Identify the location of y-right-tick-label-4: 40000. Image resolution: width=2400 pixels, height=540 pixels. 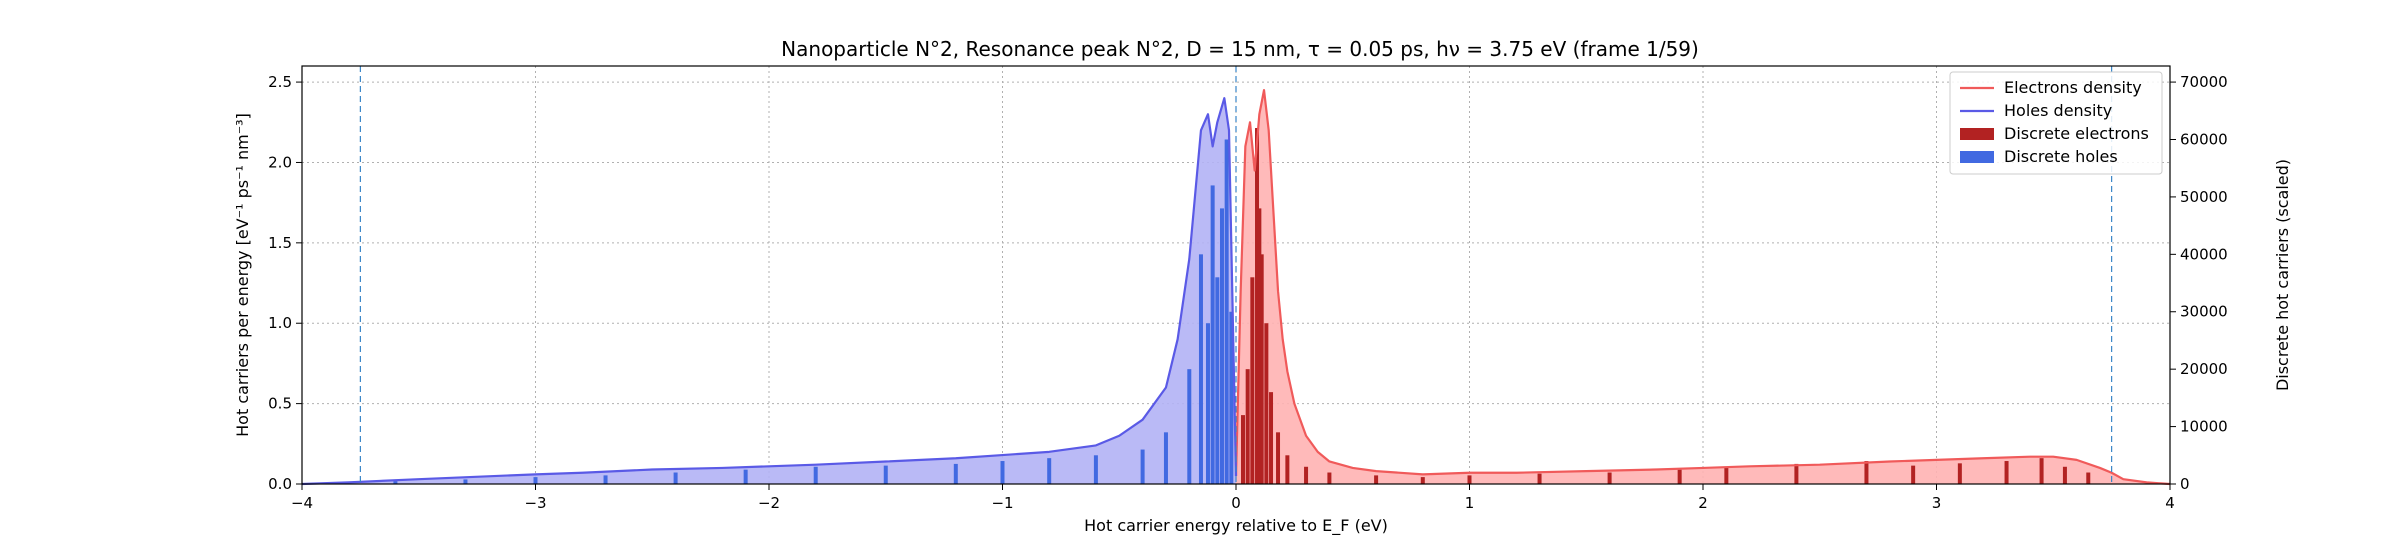
(2204, 254).